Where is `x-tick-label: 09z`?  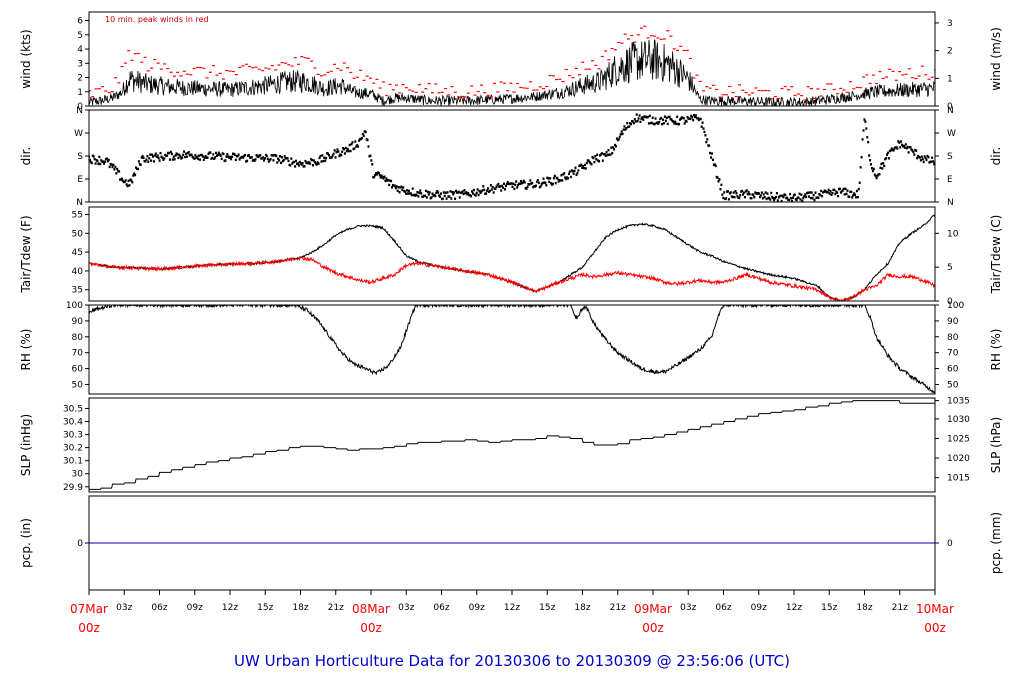 x-tick-label: 09z is located at coordinates (195, 608).